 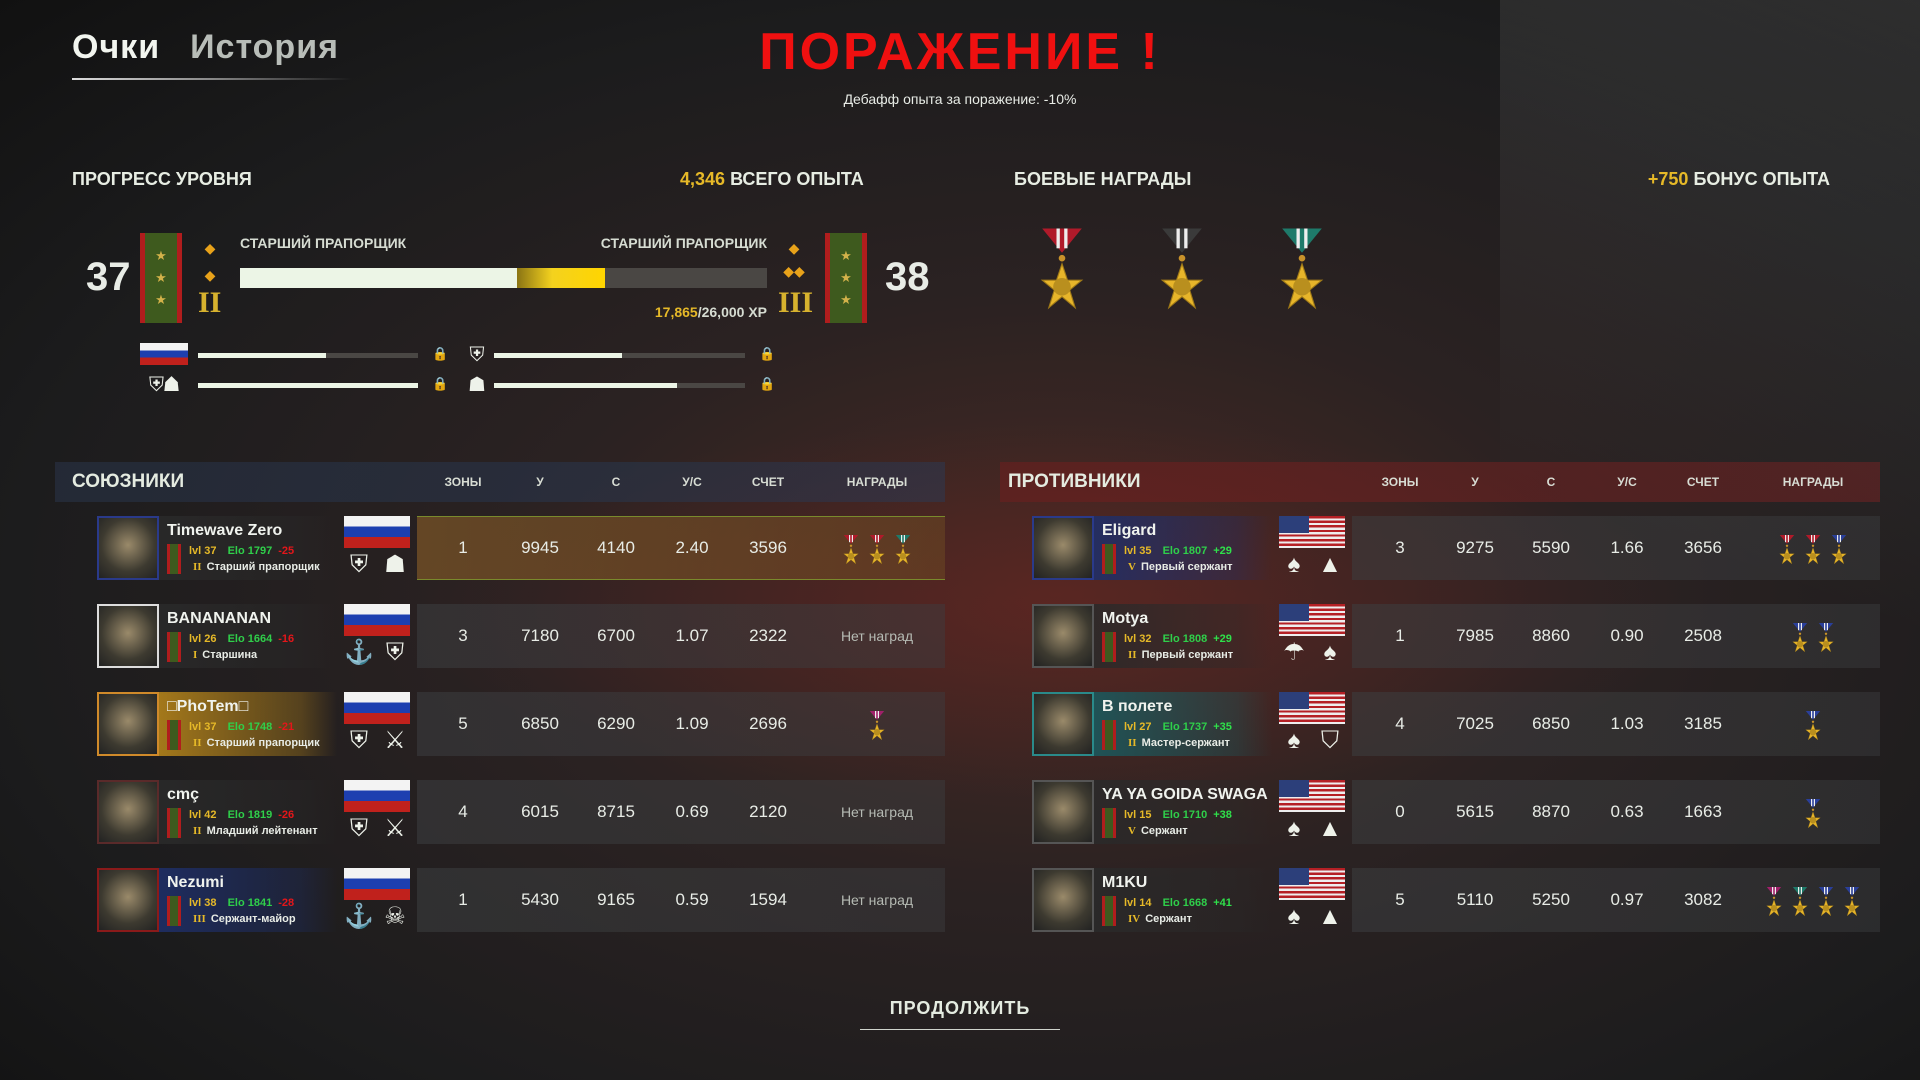 I want to click on unit-icons: ⛨ ⚔, so click(x=377, y=741).